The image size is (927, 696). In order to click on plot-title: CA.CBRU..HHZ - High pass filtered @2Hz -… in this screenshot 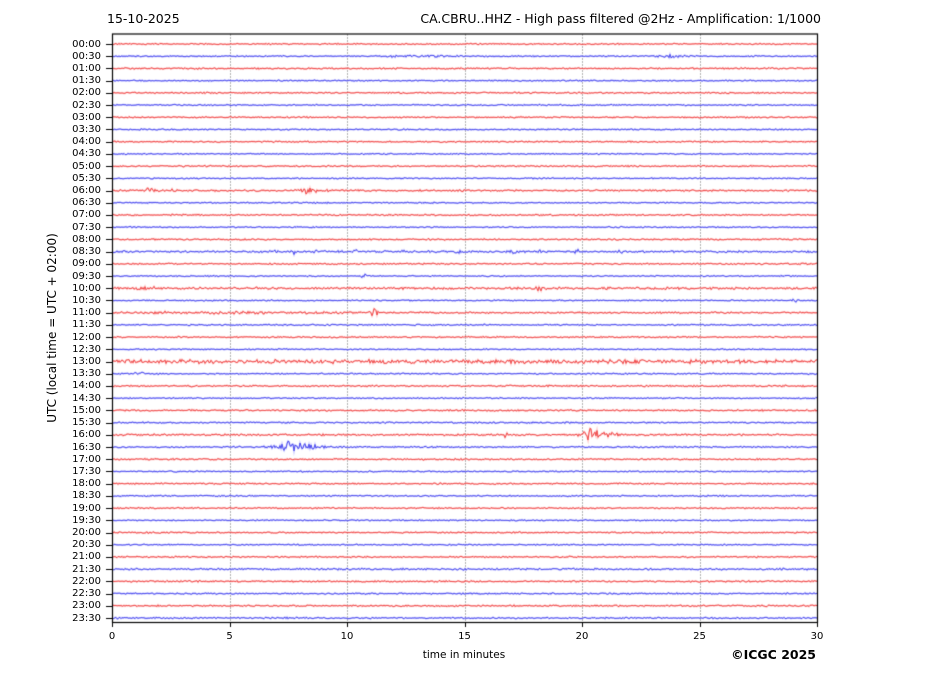, I will do `click(620, 18)`.